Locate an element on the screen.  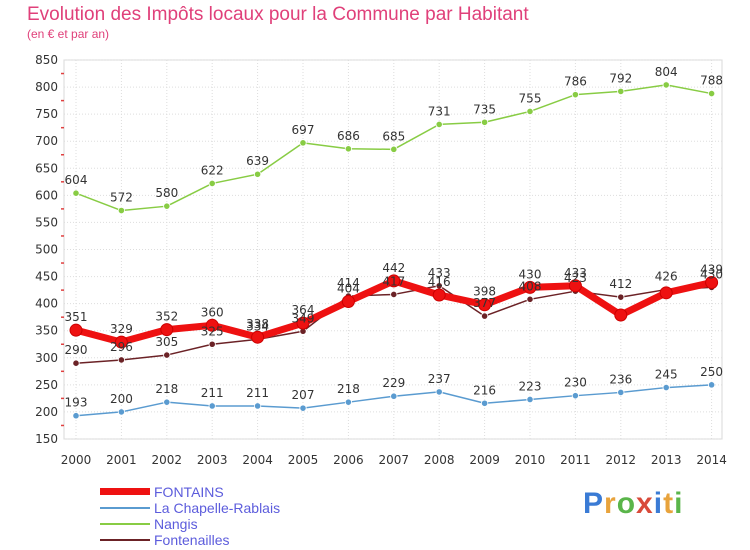
legend-swatch-la-chapelle-rablais is located at coordinates (125, 508).